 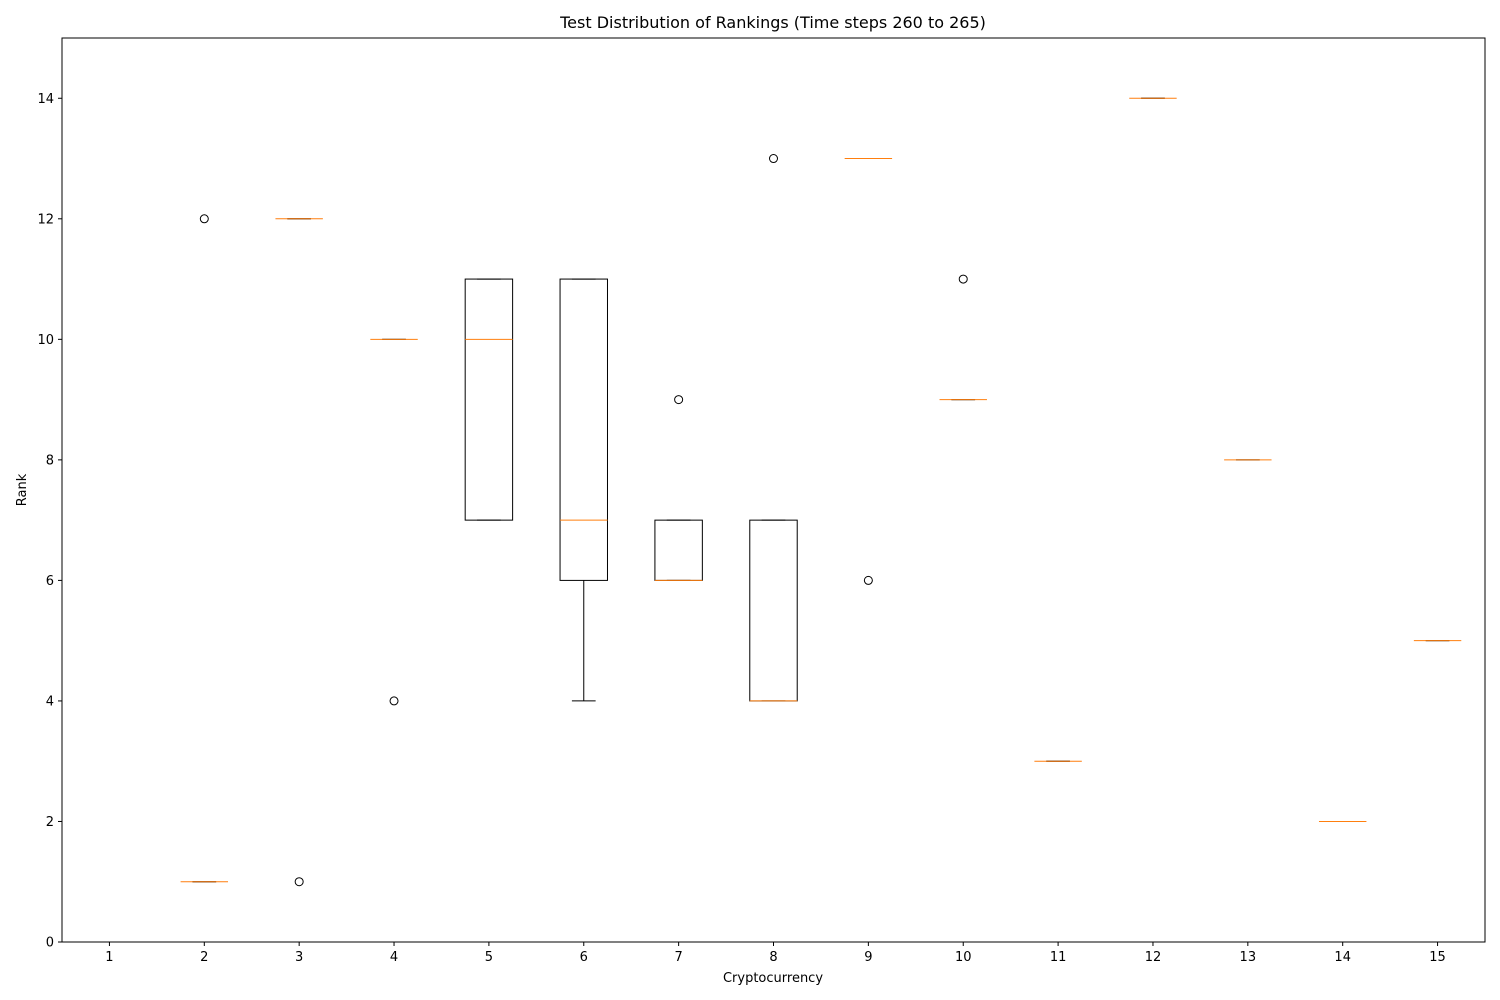 I want to click on y-tick-label: 8, so click(x=50, y=460).